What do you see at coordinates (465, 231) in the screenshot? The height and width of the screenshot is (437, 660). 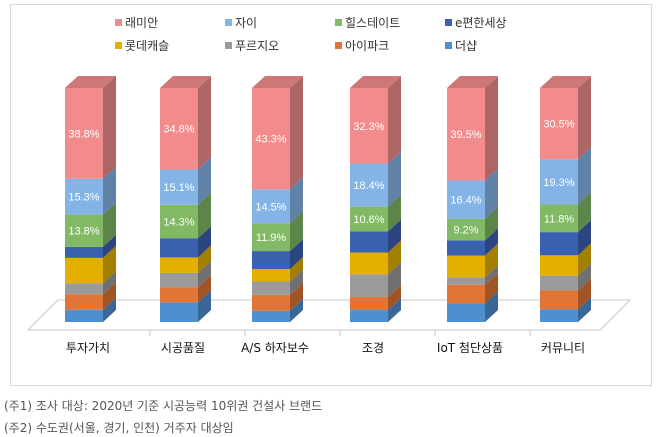 I see `data-label: 9.2%` at bounding box center [465, 231].